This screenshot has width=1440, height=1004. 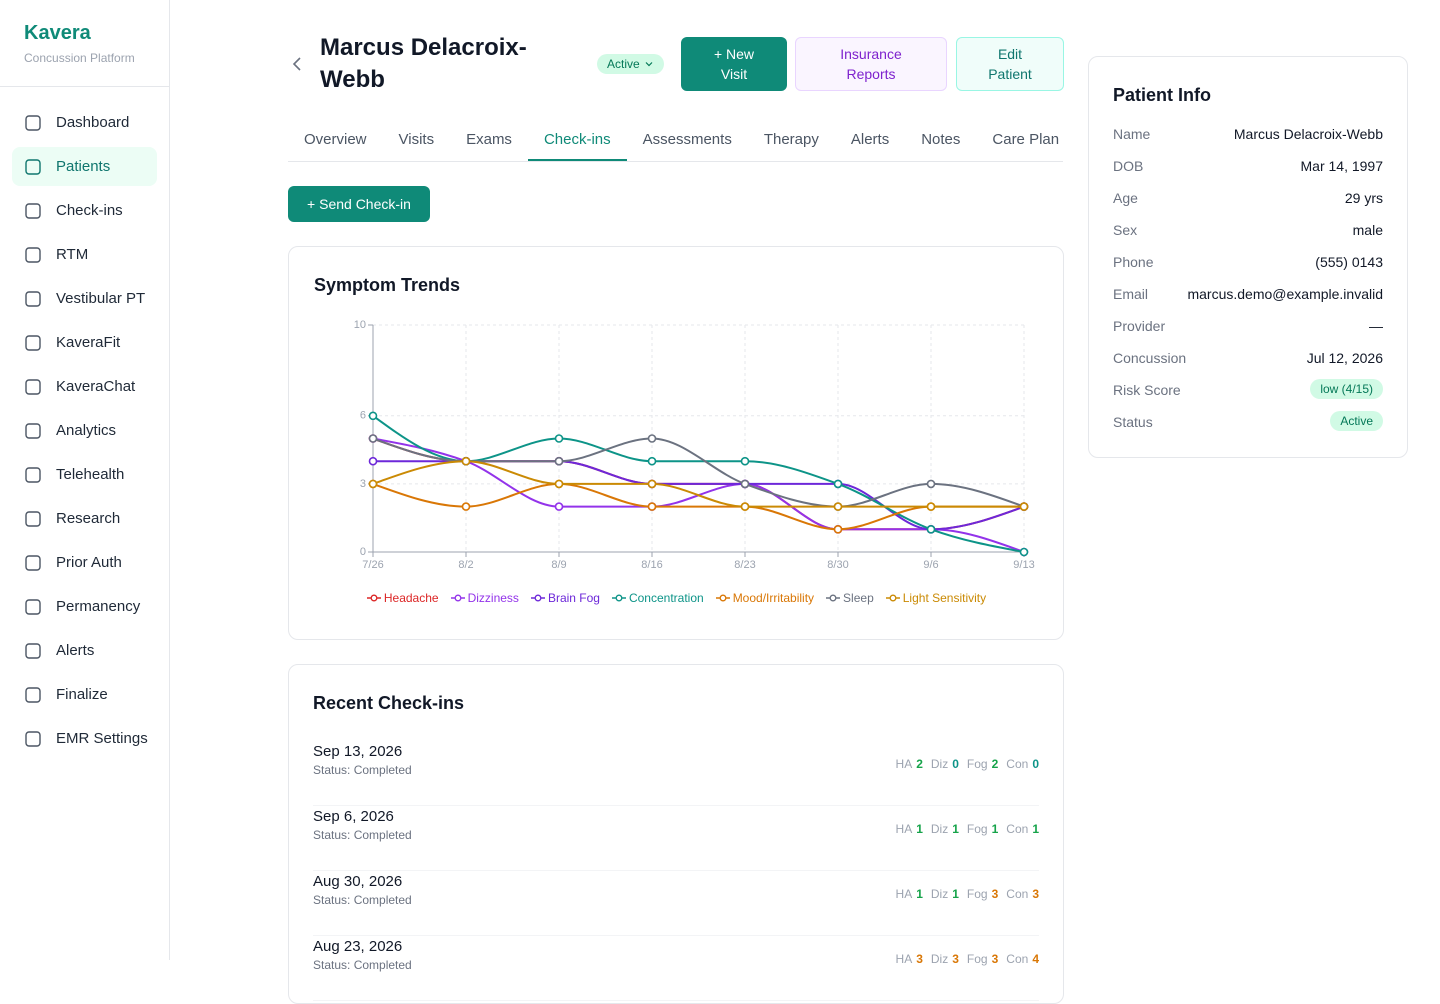 I want to click on info-value: (555) 0143, so click(x=1349, y=262).